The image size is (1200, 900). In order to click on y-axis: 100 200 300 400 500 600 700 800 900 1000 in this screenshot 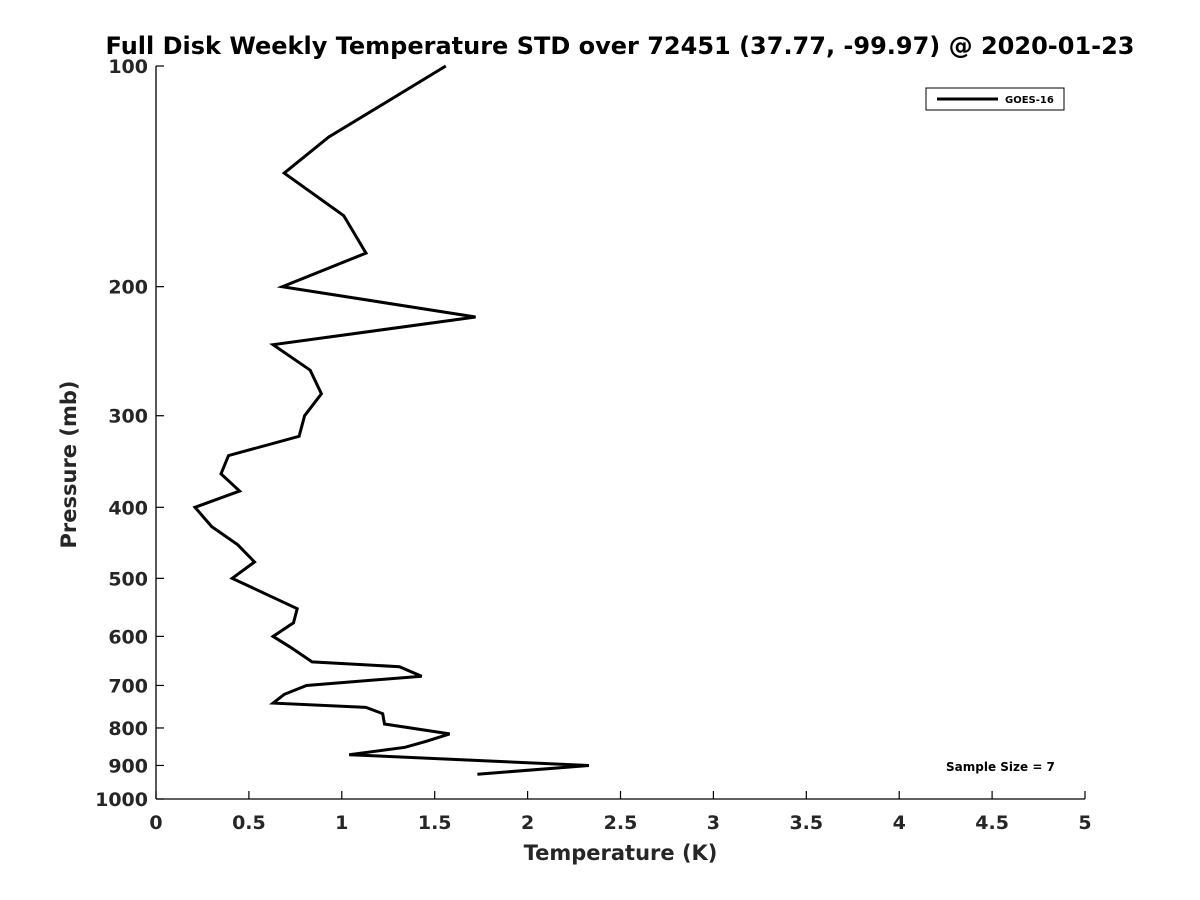, I will do `click(129, 433)`.